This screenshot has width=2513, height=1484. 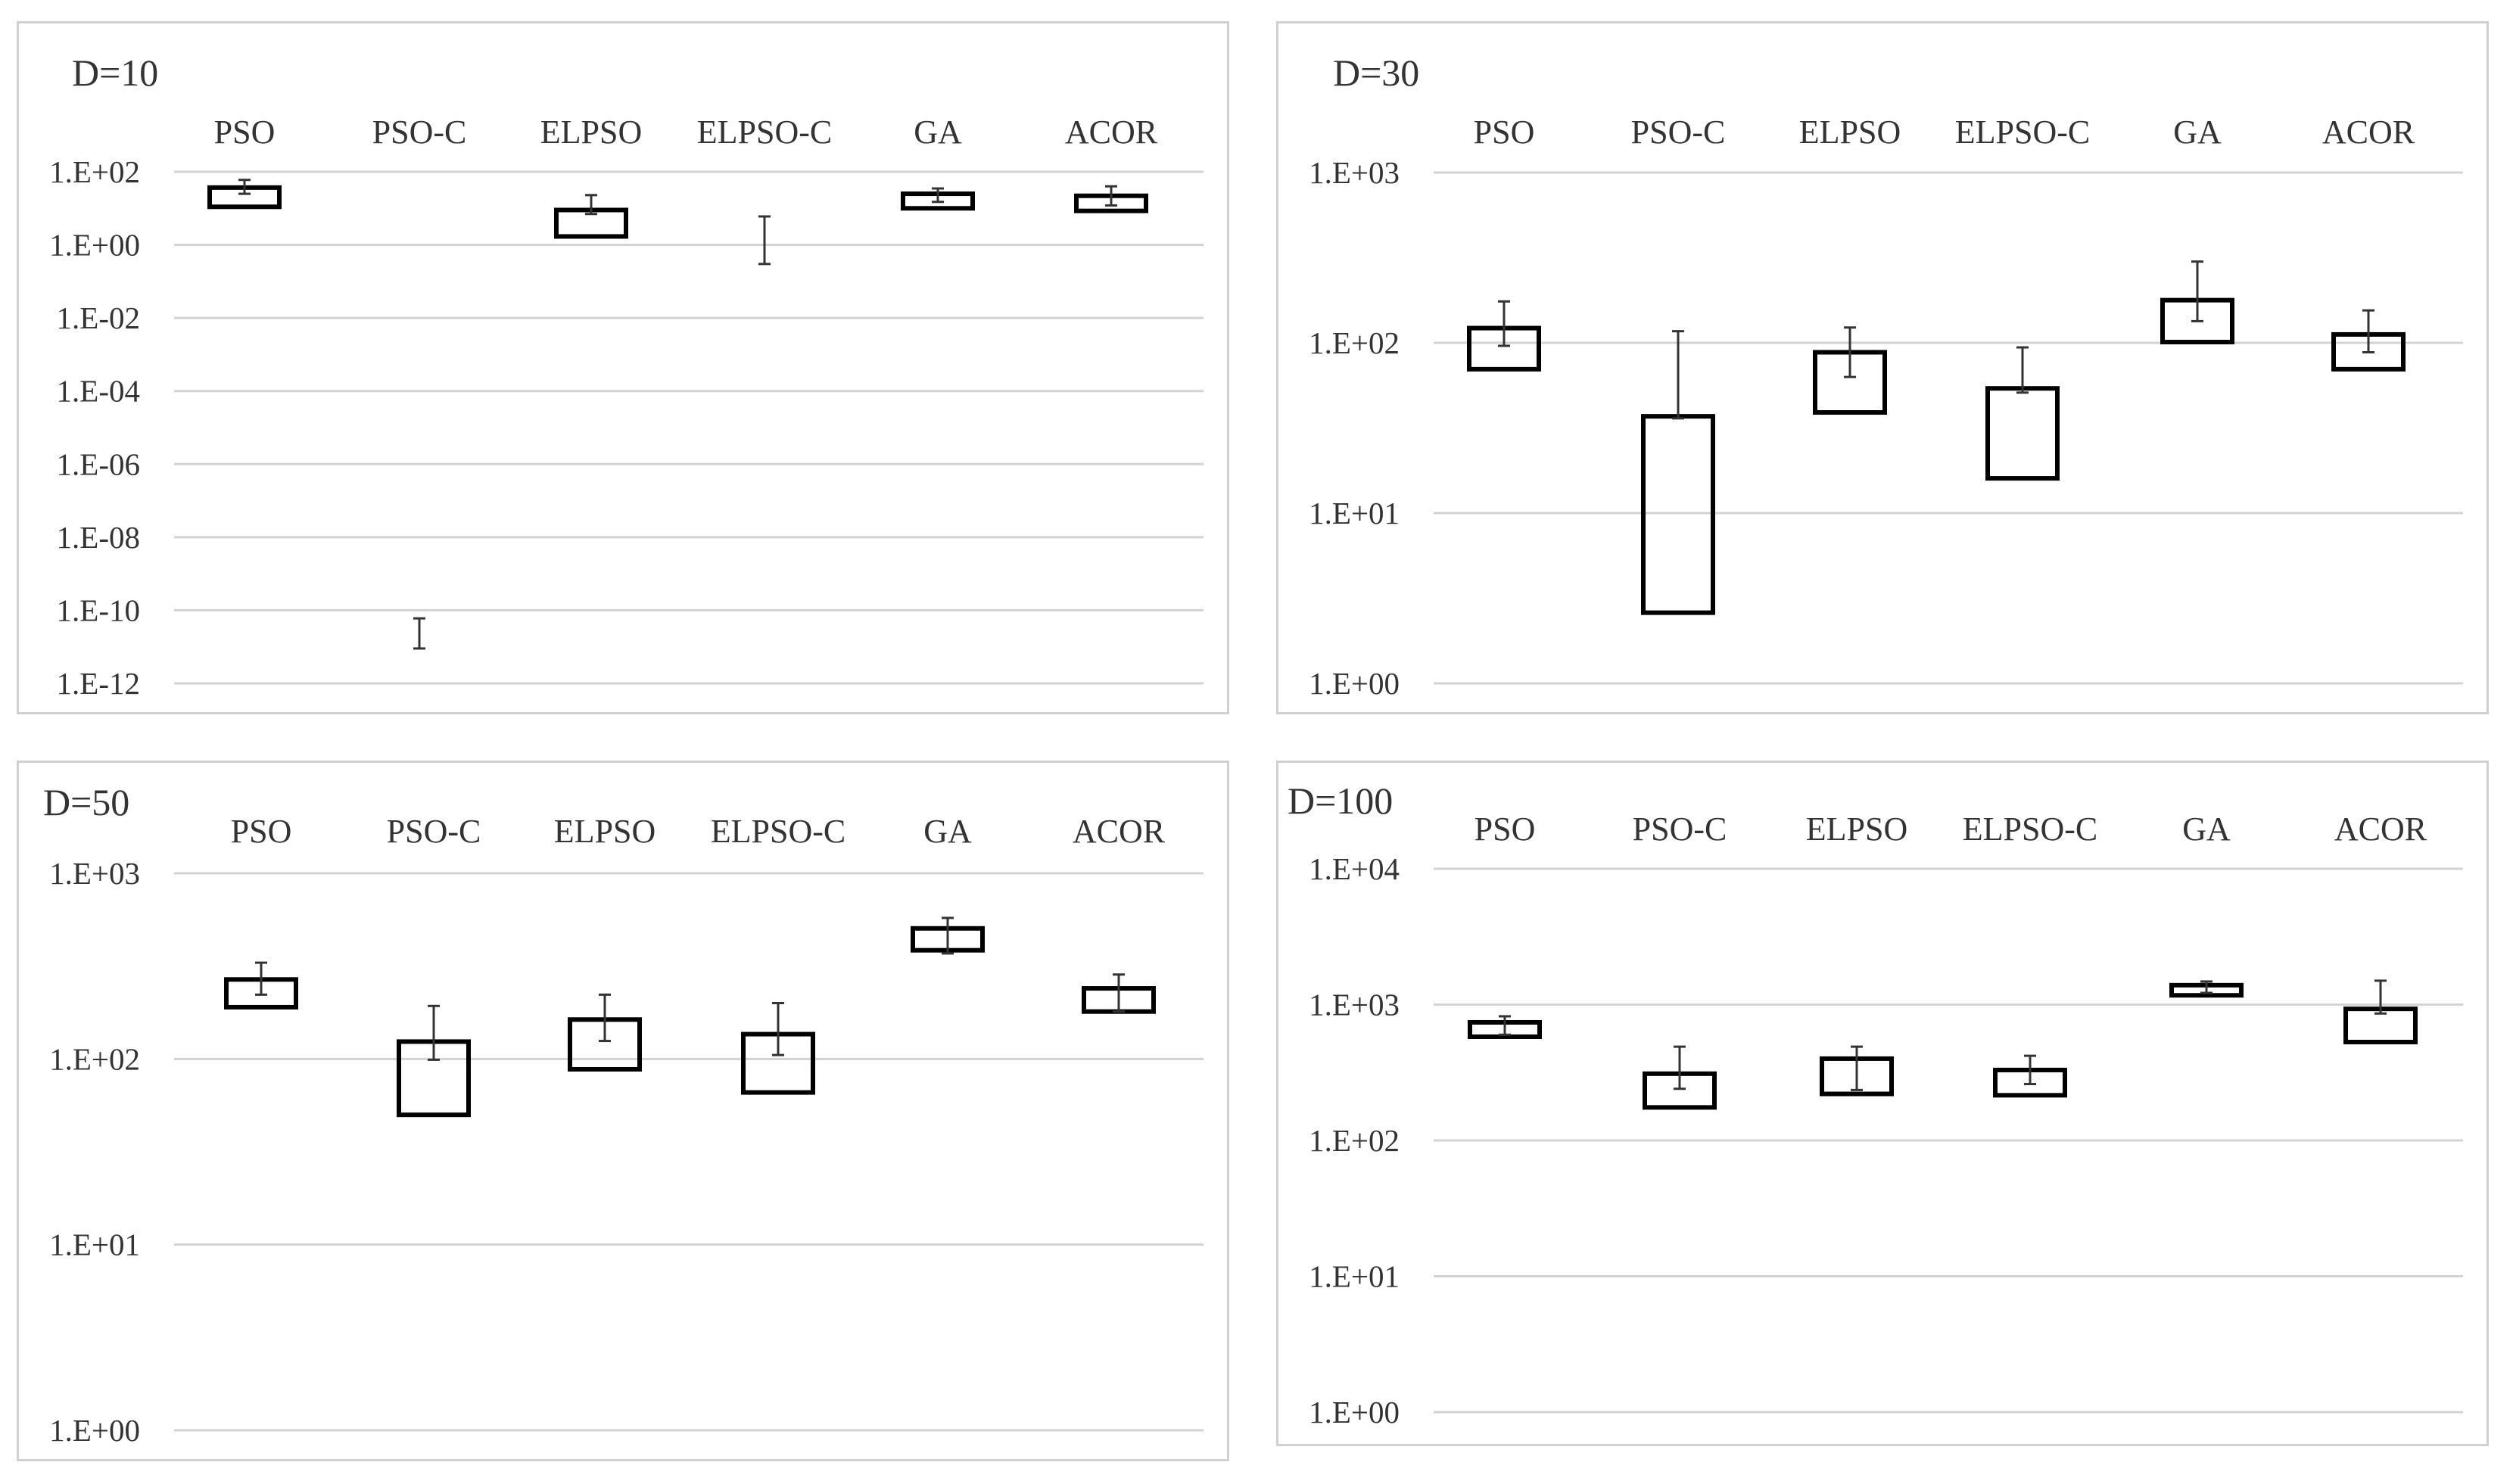 I want to click on y-tick-label: 1.E-08, so click(x=98, y=537).